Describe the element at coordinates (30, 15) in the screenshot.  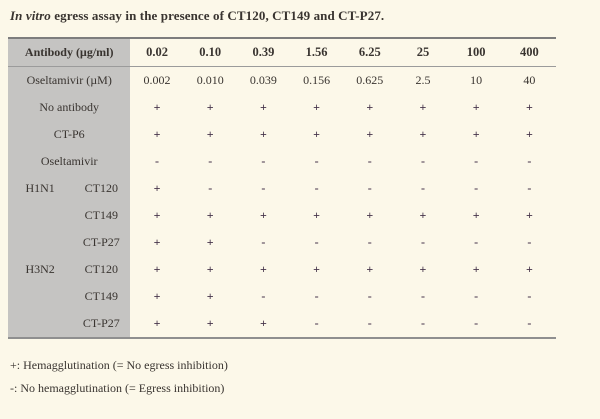
I see `caption-italic-text: In vitro` at that location.